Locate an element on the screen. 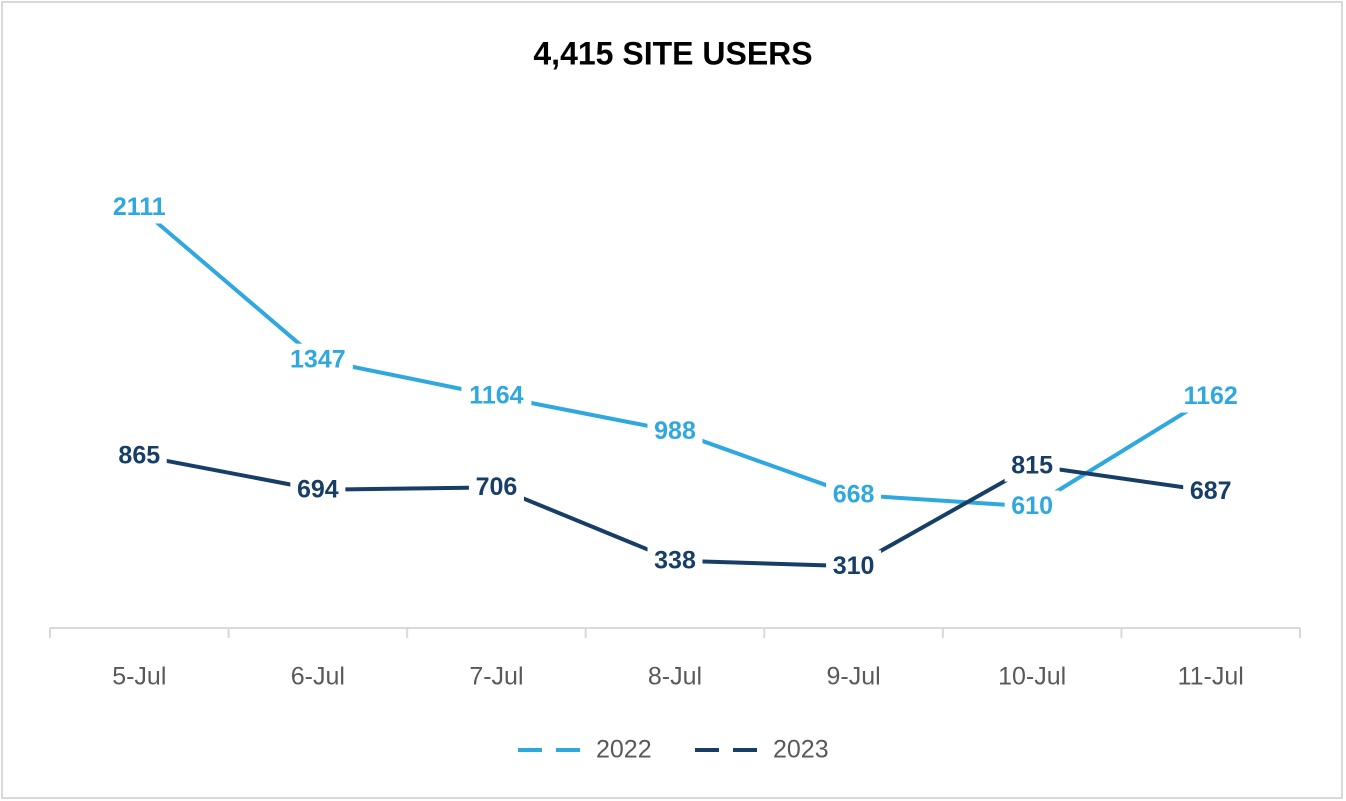  data-label: 687 is located at coordinates (1211, 491).